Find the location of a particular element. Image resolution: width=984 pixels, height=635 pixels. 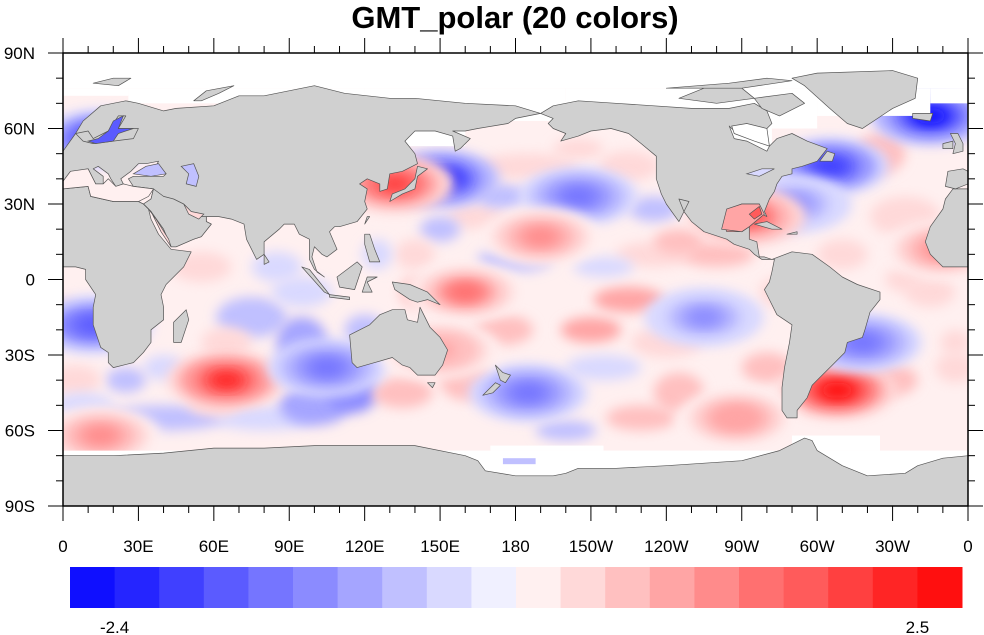

x-tick-label: 150E is located at coordinates (440, 546).